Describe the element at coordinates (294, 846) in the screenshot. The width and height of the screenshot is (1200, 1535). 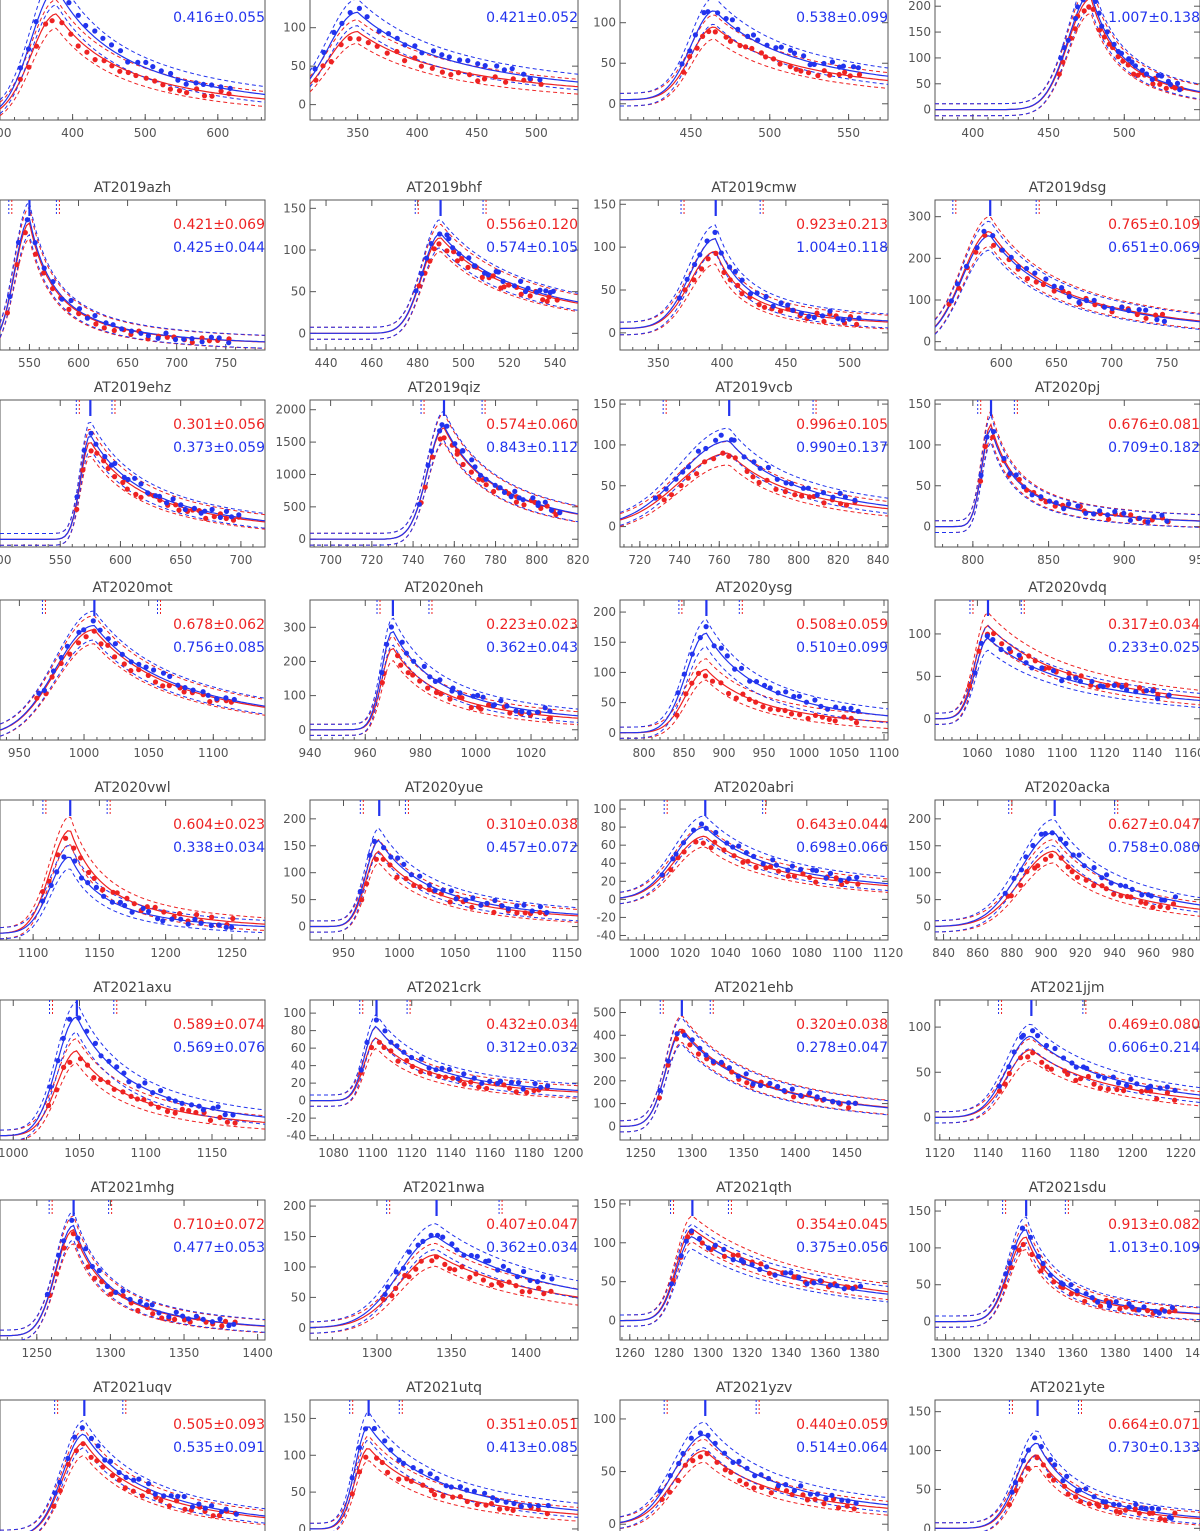
I see `y-tick-label: 150` at that location.